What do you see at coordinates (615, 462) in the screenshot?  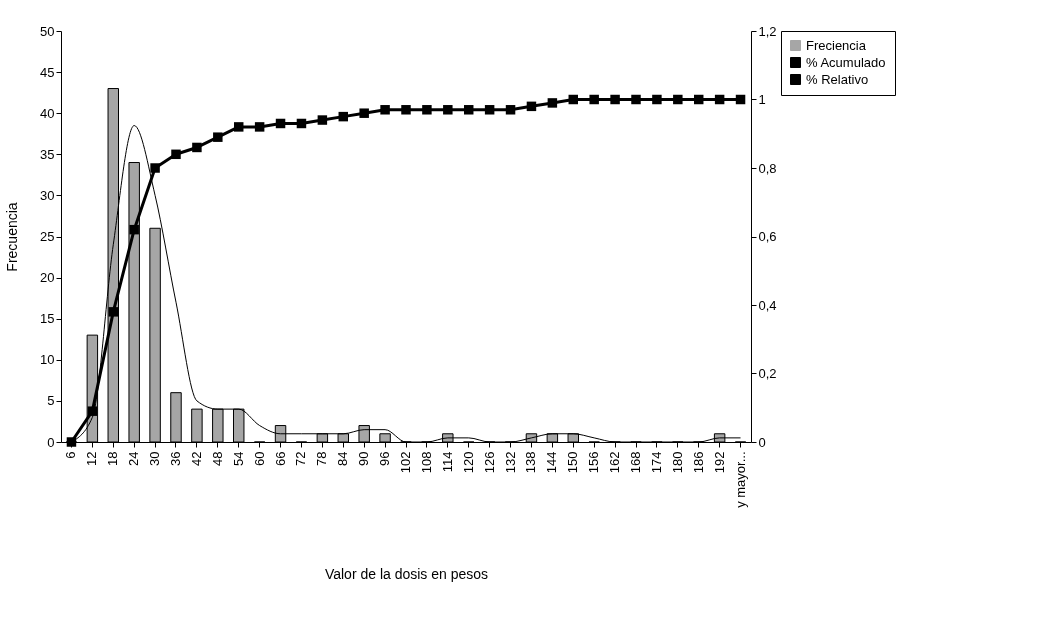 I see `x-tick-label: 162` at bounding box center [615, 462].